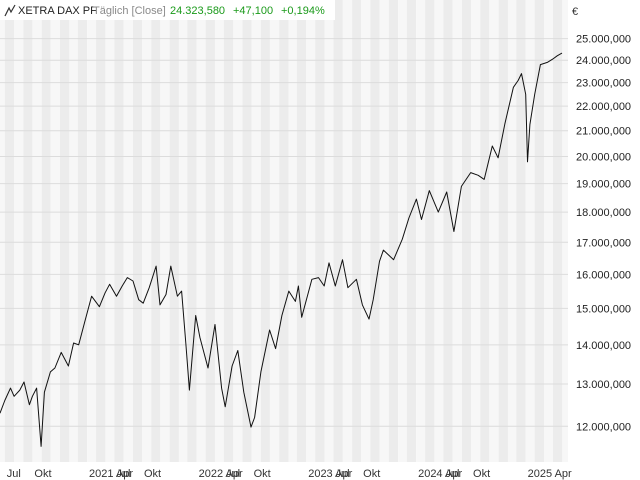 The height and width of the screenshot is (480, 640). Describe the element at coordinates (57, 11) in the screenshot. I see `instrument-name: XETRA DAX PF` at that location.